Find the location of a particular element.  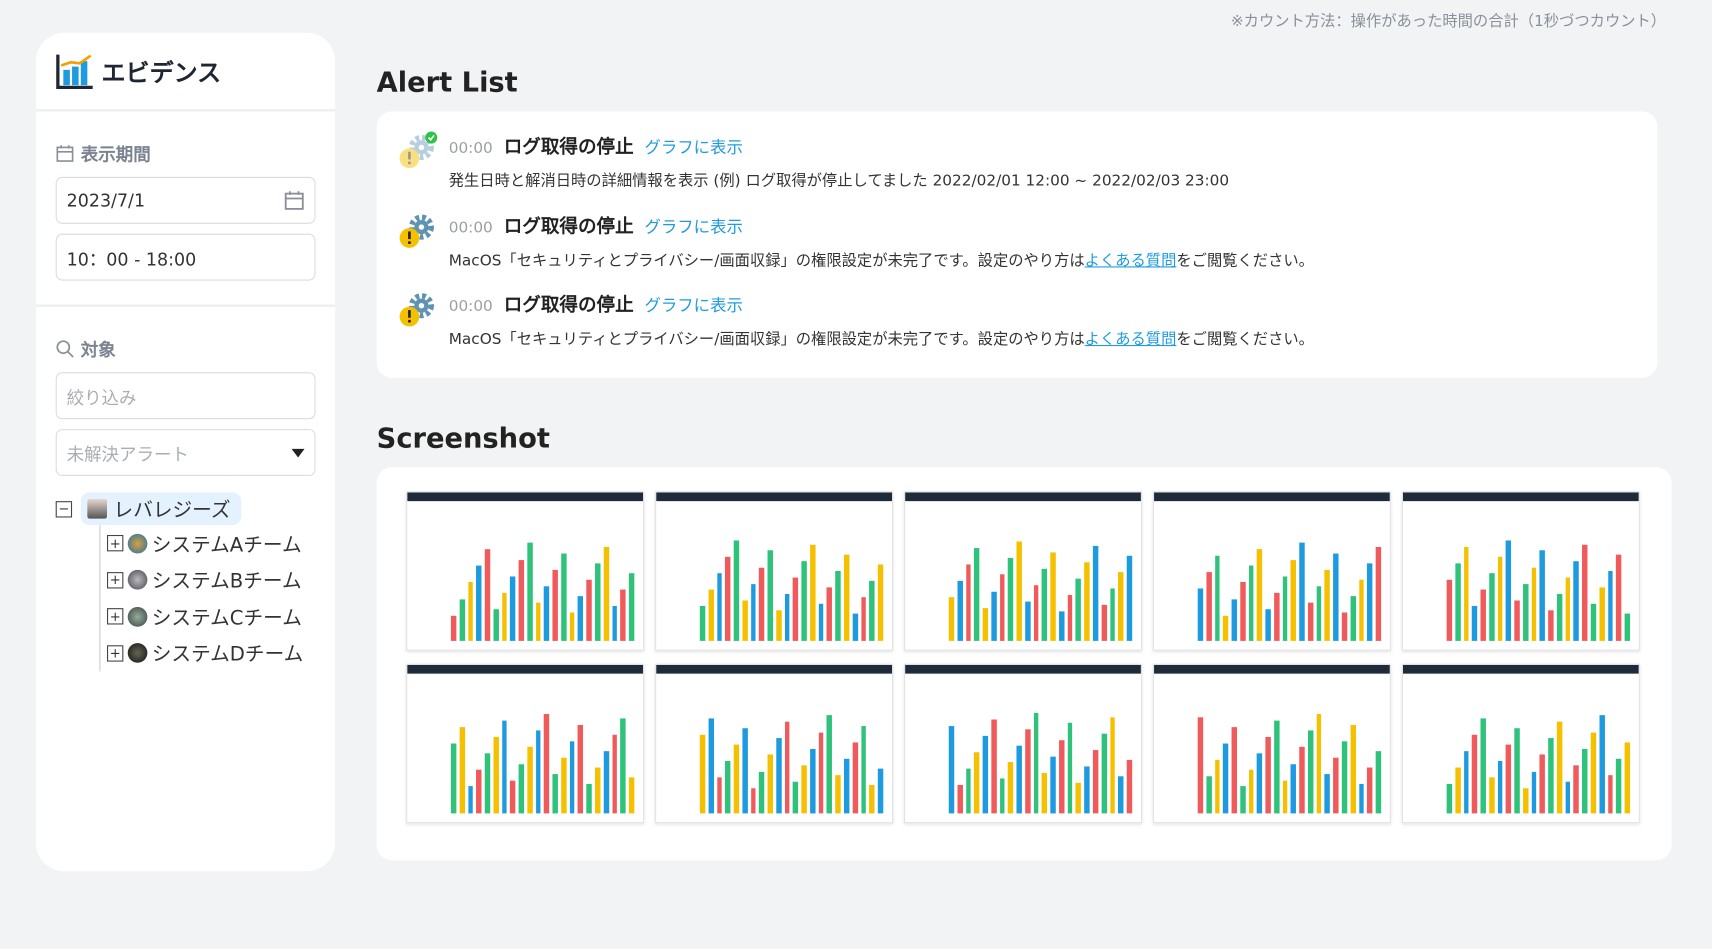

tree-item: + システムBチーム is located at coordinates (211, 580).